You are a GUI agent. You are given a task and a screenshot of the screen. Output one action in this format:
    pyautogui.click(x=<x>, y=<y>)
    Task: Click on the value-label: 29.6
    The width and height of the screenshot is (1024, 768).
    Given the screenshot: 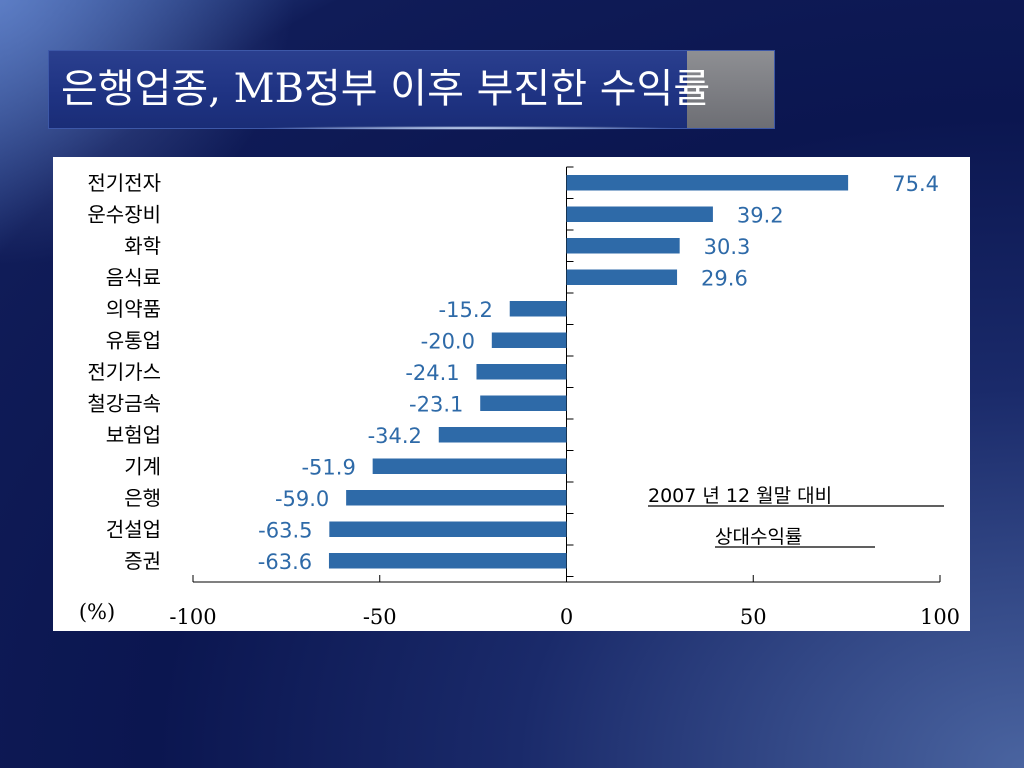 What is the action you would take?
    pyautogui.click(x=724, y=278)
    